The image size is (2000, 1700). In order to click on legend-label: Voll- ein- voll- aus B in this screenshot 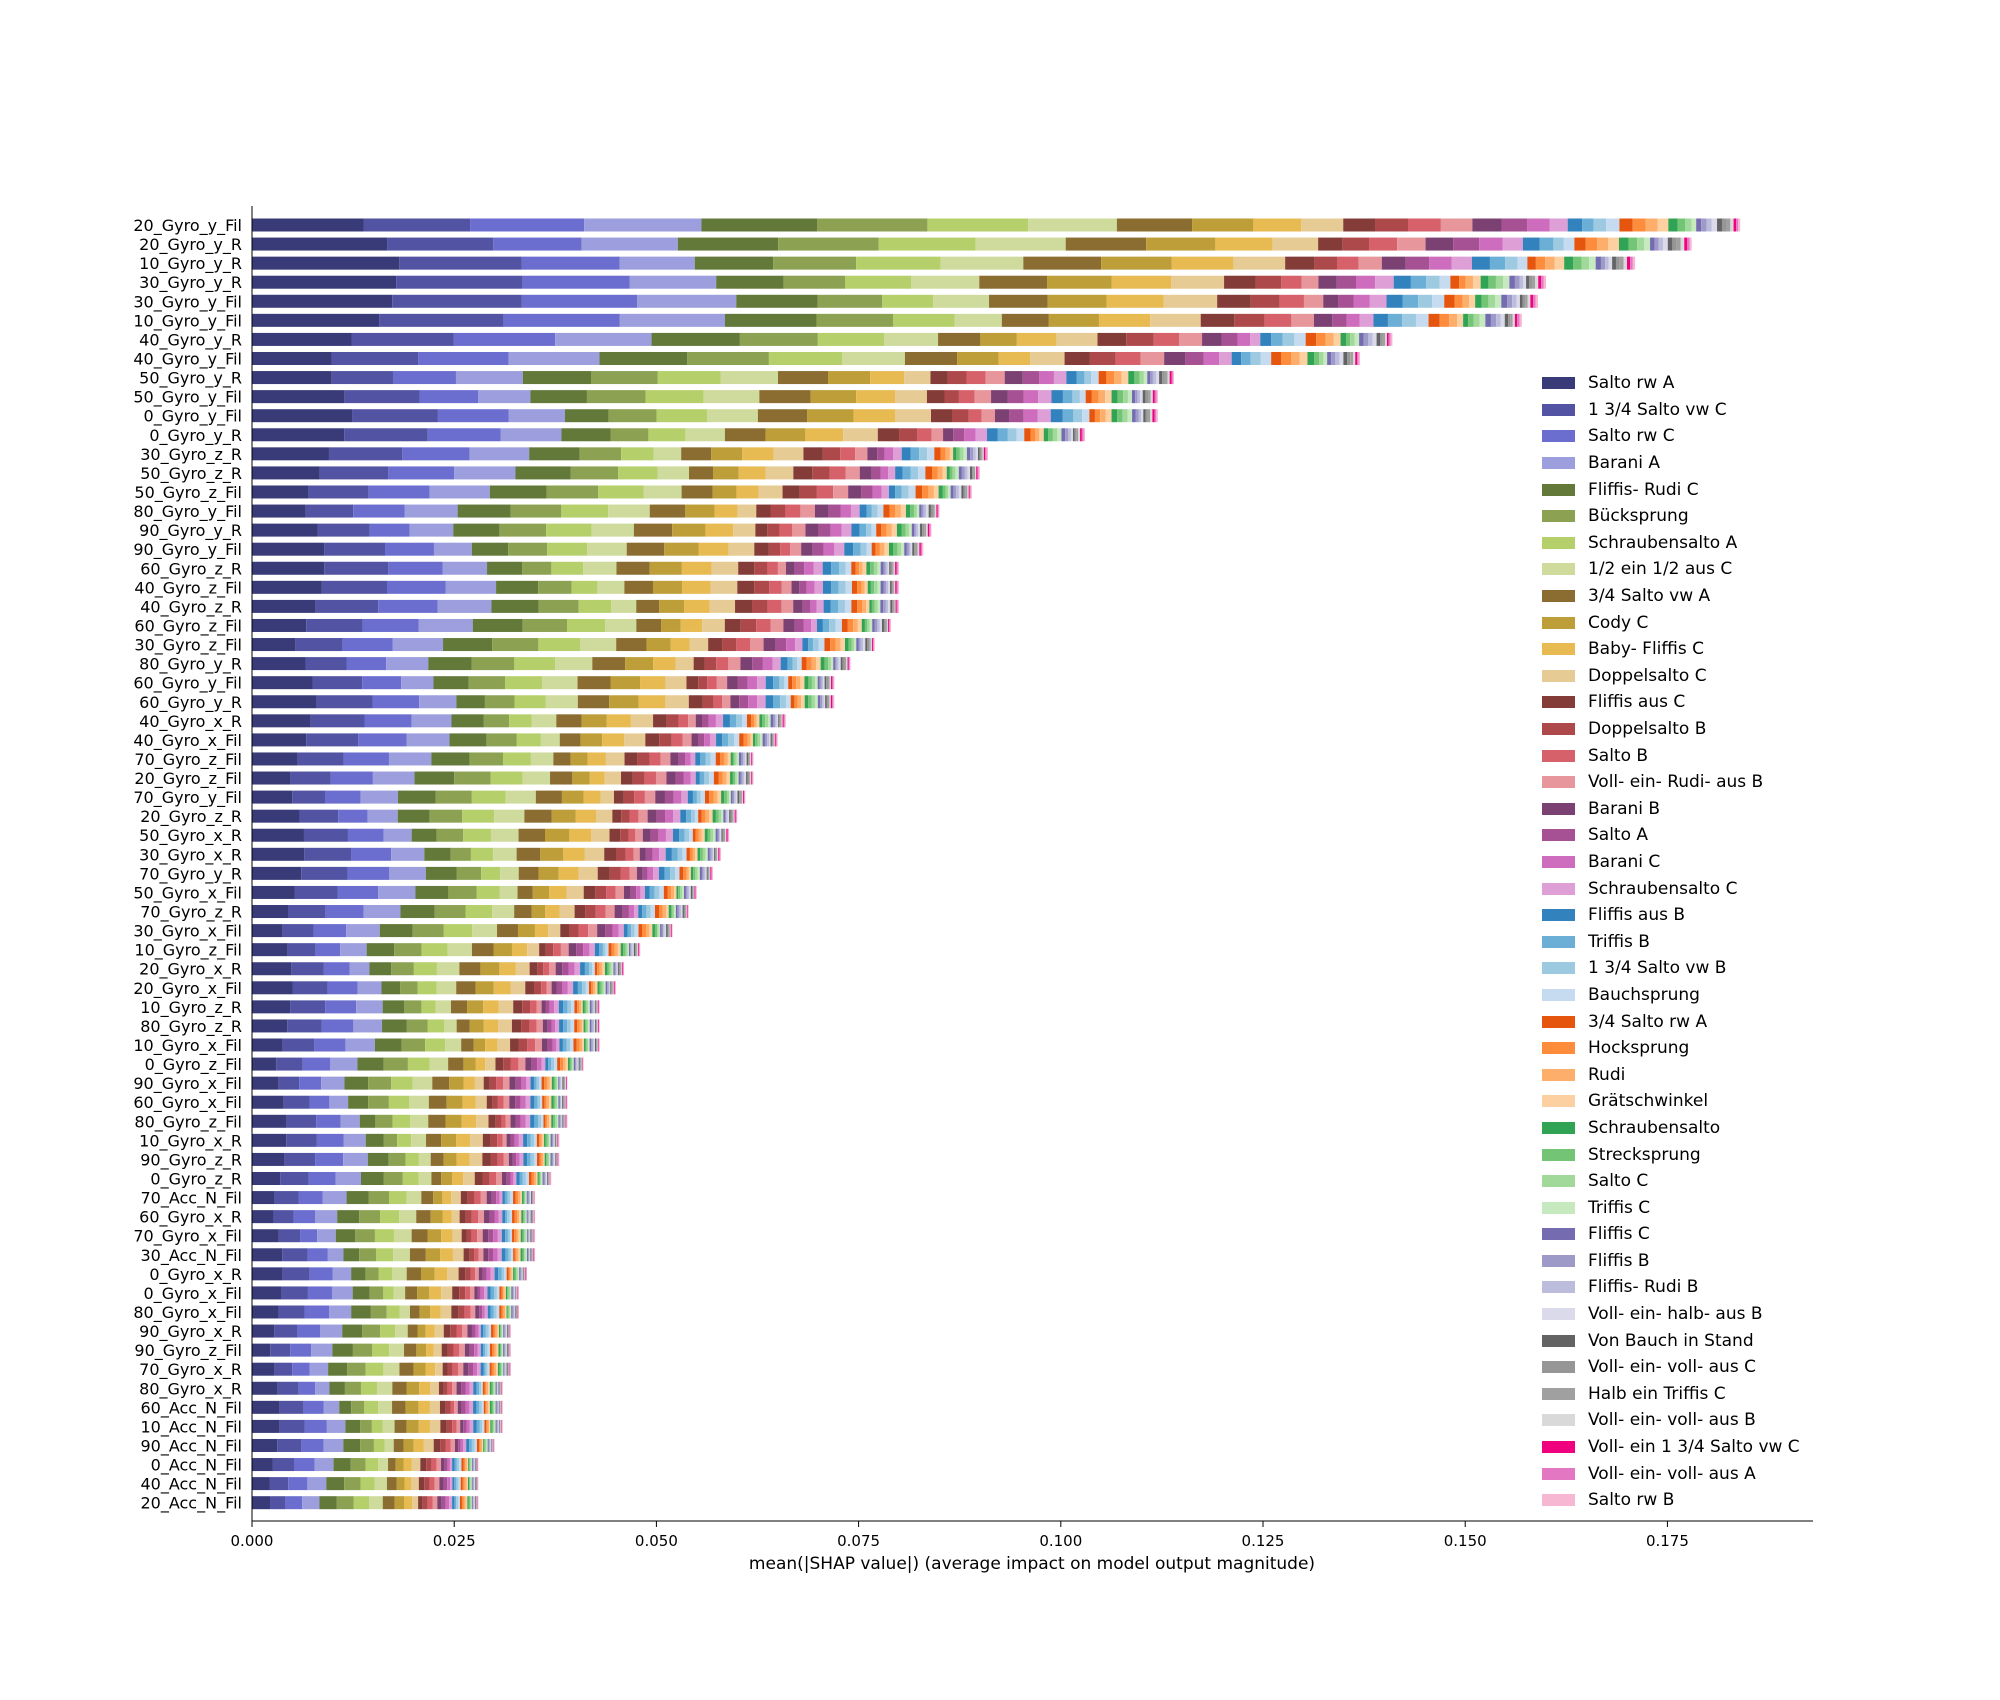, I will do `click(1672, 1420)`.